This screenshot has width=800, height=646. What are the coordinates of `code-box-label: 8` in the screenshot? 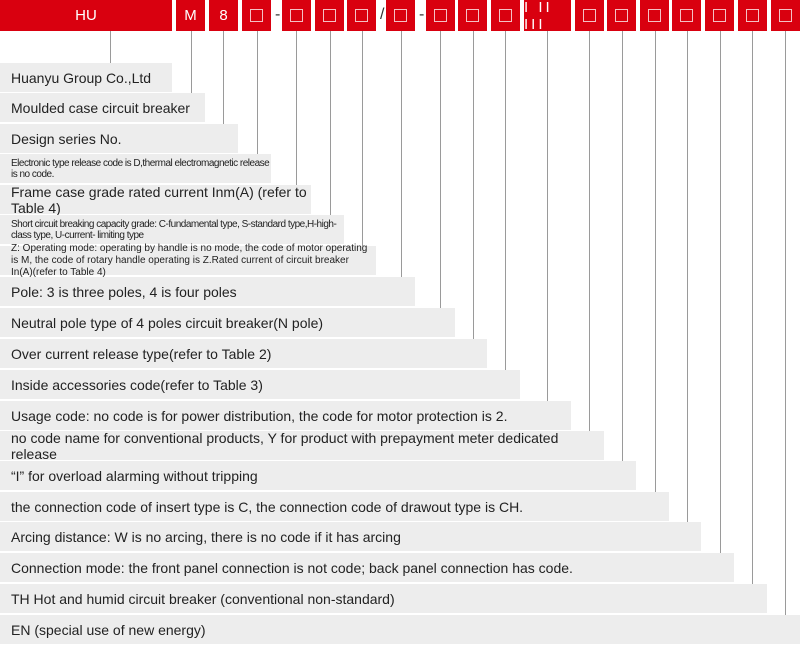 It's located at (223, 15).